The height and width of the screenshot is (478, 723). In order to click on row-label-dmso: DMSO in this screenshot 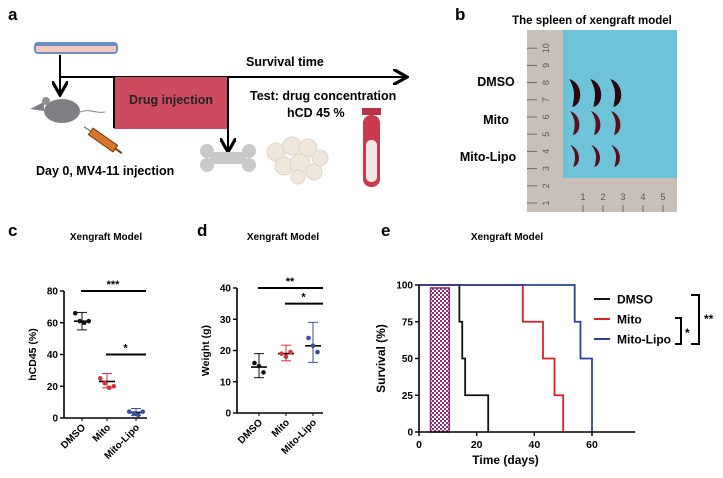, I will do `click(496, 82)`.